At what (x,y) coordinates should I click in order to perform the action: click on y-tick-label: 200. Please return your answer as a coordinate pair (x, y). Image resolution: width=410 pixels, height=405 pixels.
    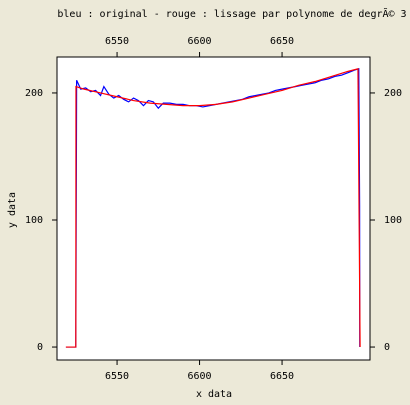
    Looking at the image, I should click on (34, 93).